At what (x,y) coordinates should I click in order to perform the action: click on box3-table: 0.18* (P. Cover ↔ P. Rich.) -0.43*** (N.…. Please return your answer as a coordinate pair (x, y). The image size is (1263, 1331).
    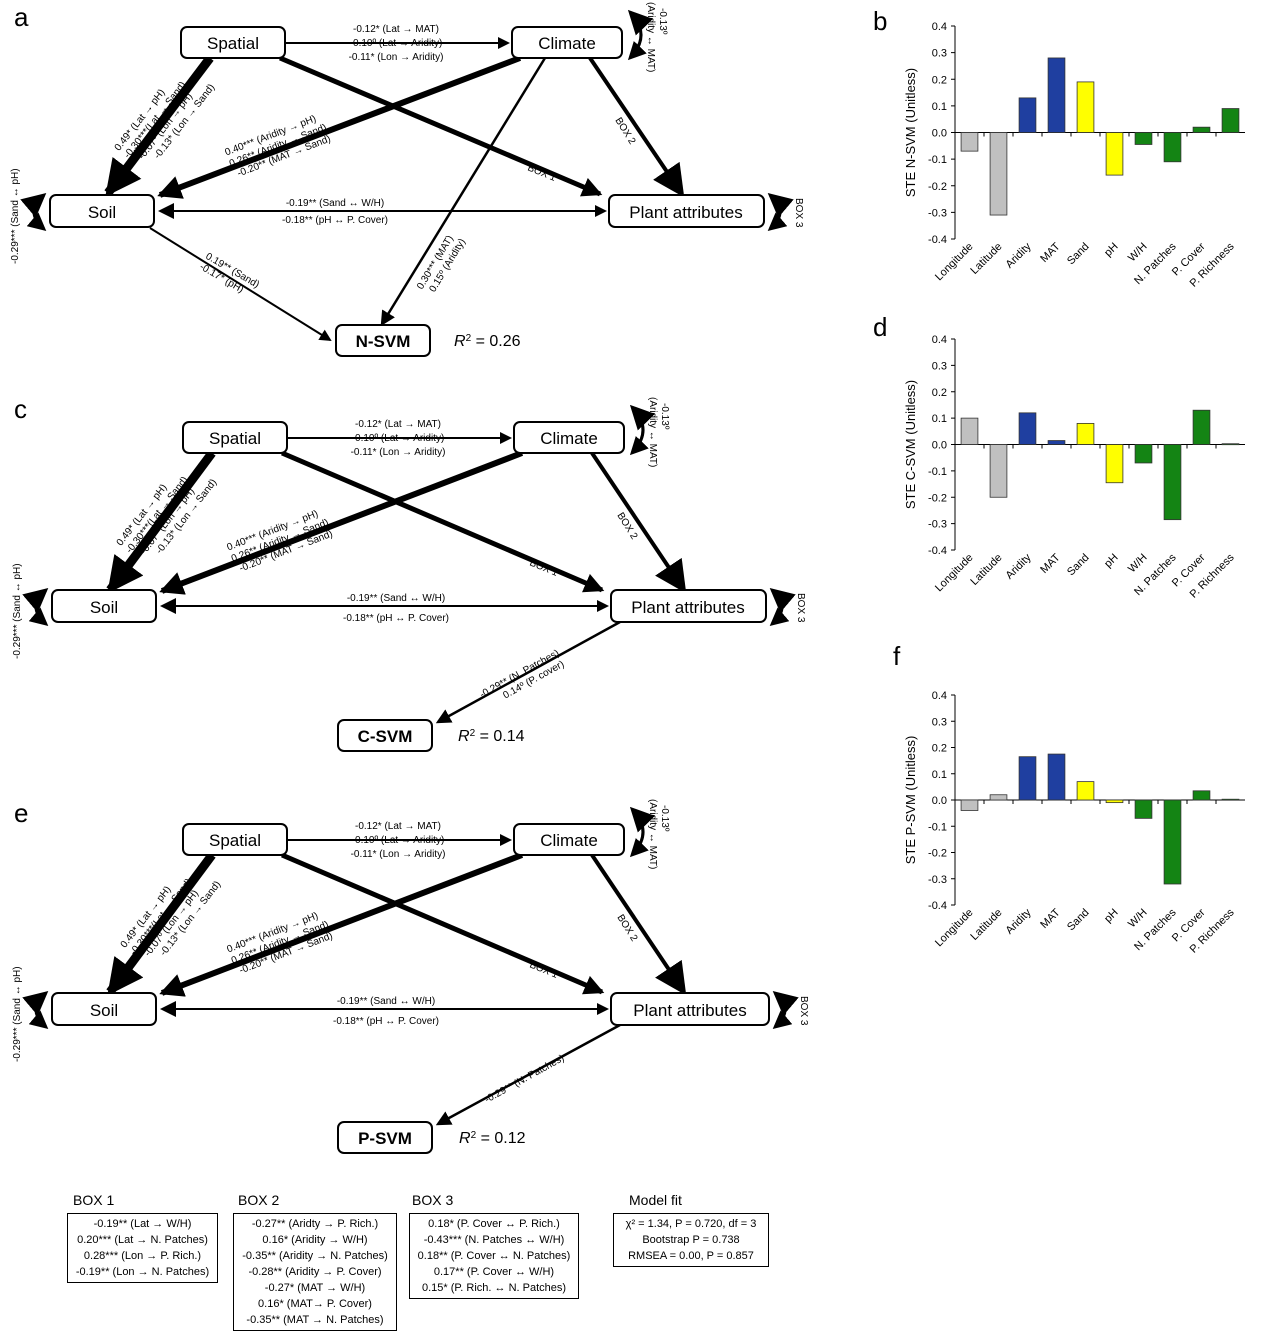
    Looking at the image, I should click on (494, 1256).